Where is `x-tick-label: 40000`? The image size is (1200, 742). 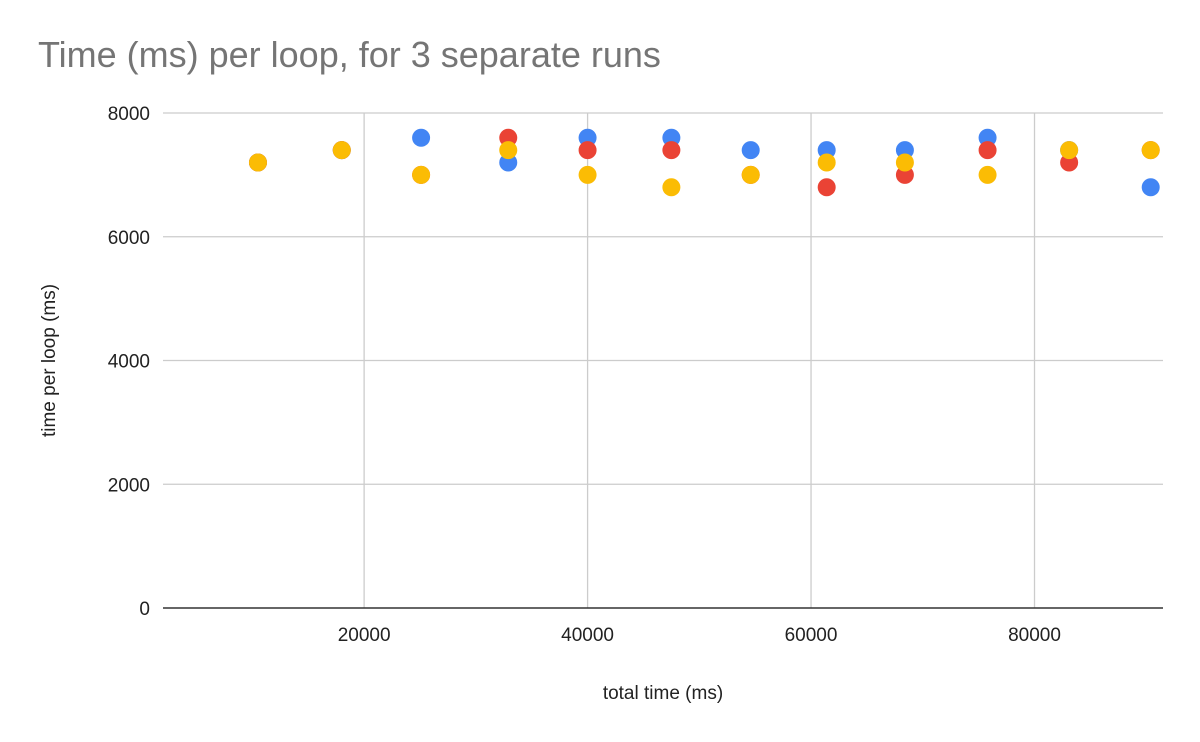 x-tick-label: 40000 is located at coordinates (587, 635).